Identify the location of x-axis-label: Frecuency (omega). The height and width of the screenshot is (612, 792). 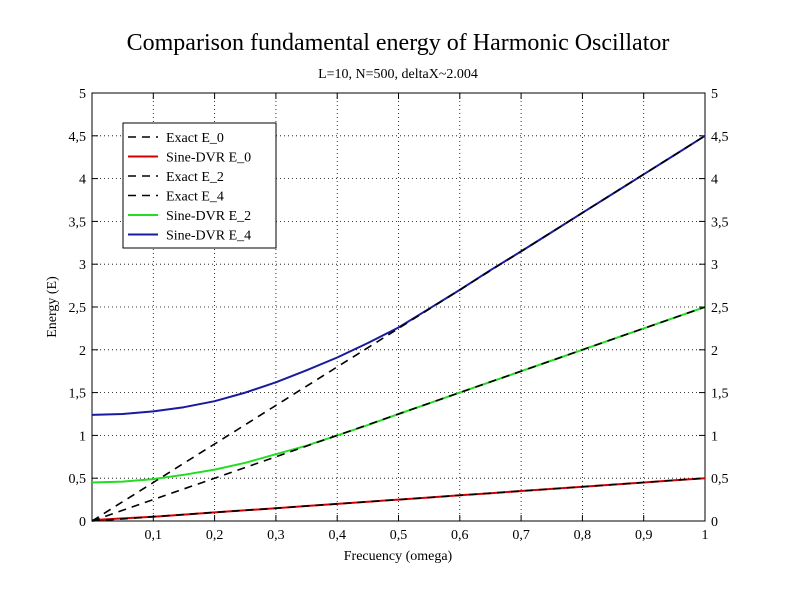
(398, 556).